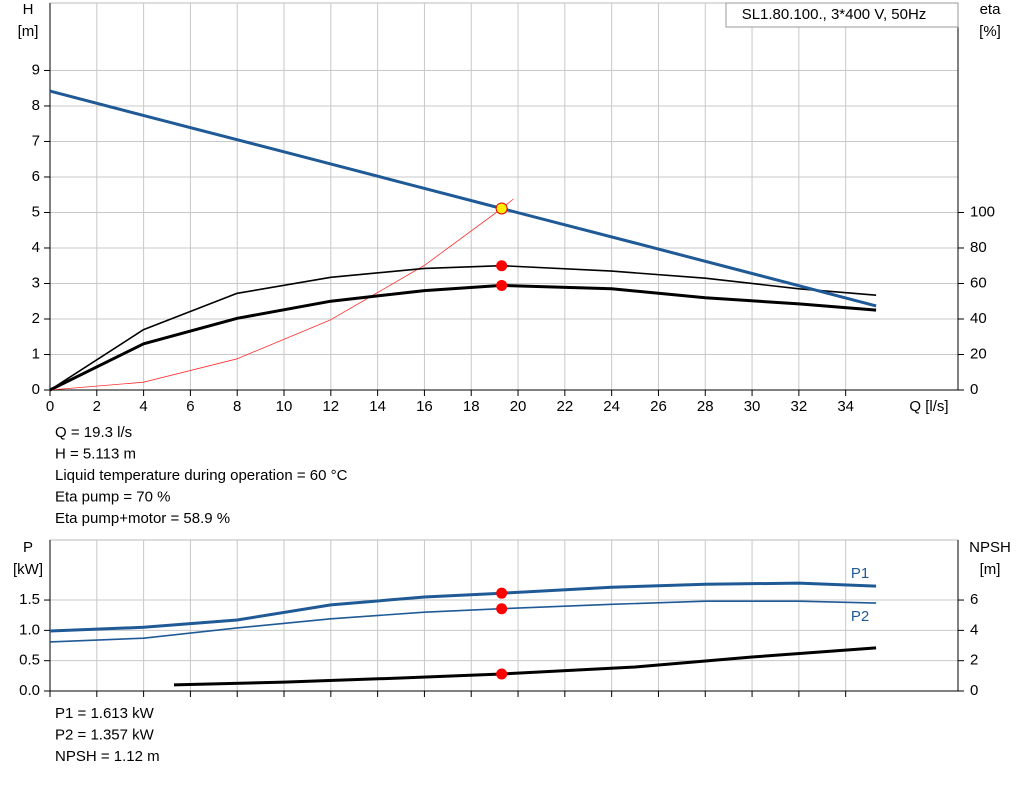 This screenshot has height=786, width=1024. I want to click on y2-tick-label: 6, so click(974, 599).